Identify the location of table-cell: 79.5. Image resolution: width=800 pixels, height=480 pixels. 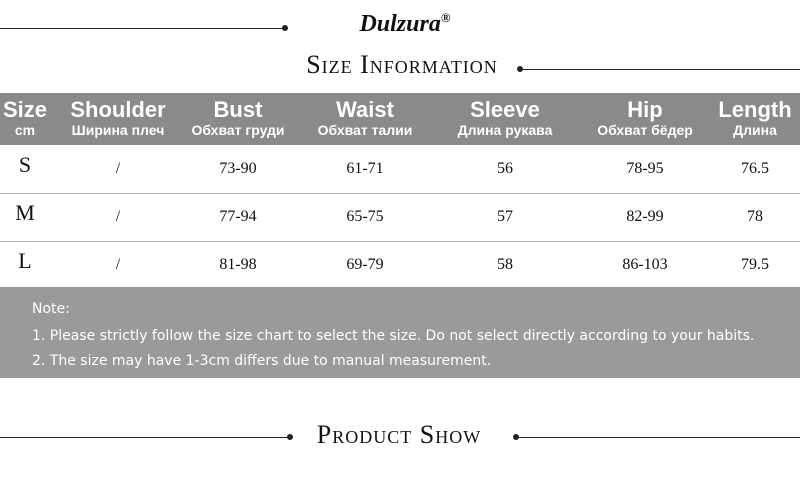
(755, 264).